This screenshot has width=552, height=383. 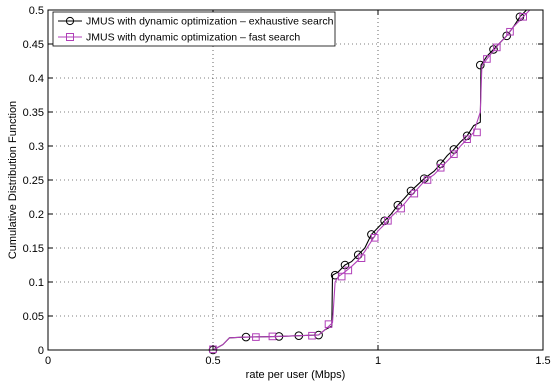 What do you see at coordinates (41, 351) in the screenshot?
I see `y-tick-label: 0` at bounding box center [41, 351].